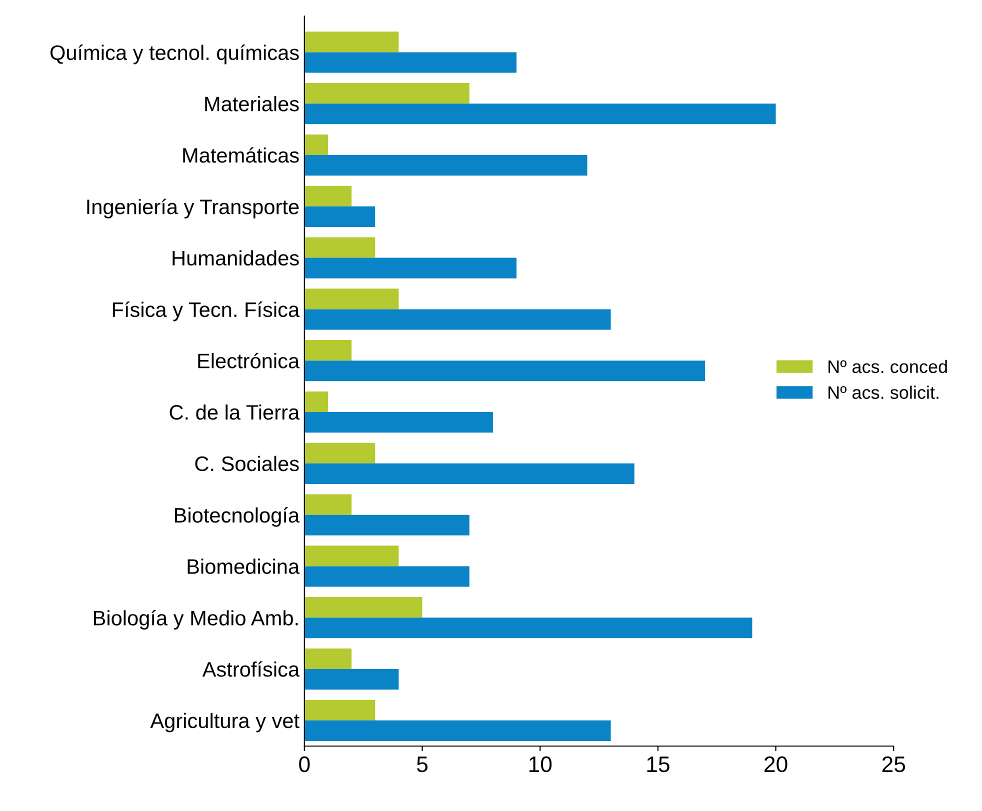 The height and width of the screenshot is (811, 982). What do you see at coordinates (237, 517) in the screenshot?
I see `y-tick-label: Biotecnología` at bounding box center [237, 517].